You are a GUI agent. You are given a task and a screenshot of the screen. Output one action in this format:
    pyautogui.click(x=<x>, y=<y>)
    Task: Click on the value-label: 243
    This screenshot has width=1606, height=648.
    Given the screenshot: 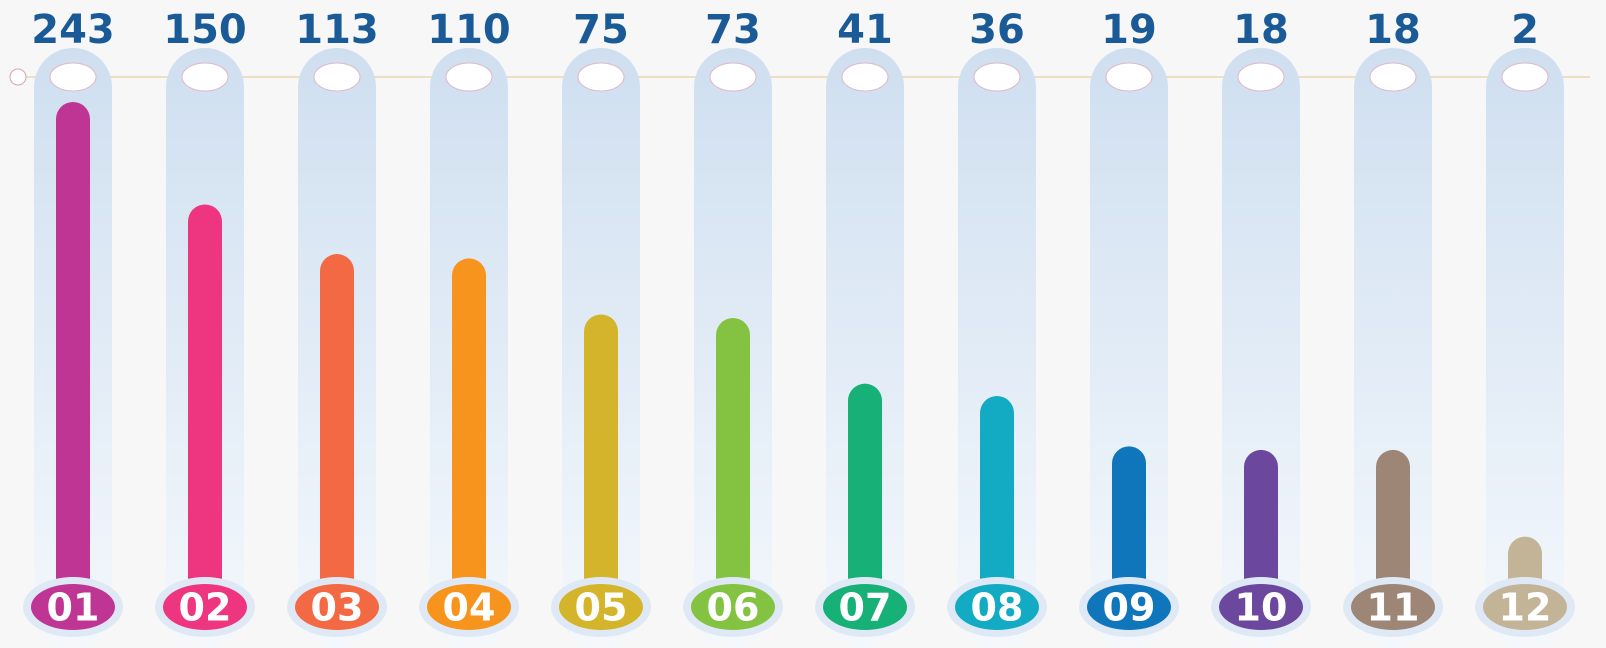 What is the action you would take?
    pyautogui.click(x=73, y=30)
    